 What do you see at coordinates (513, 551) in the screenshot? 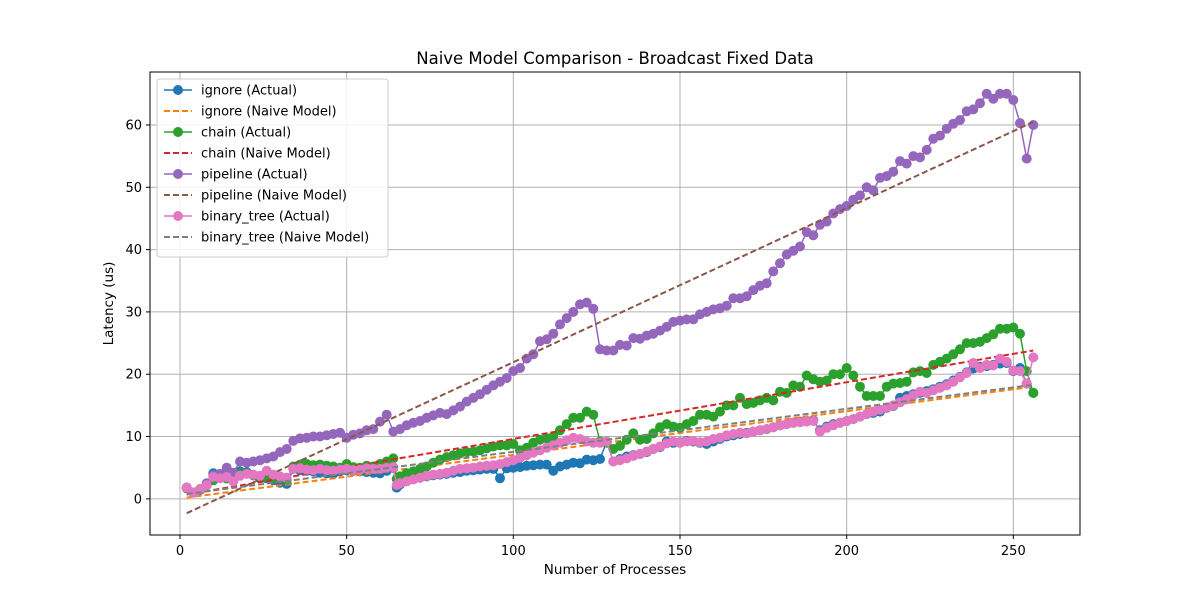
I see `x-tick-label: 100` at bounding box center [513, 551].